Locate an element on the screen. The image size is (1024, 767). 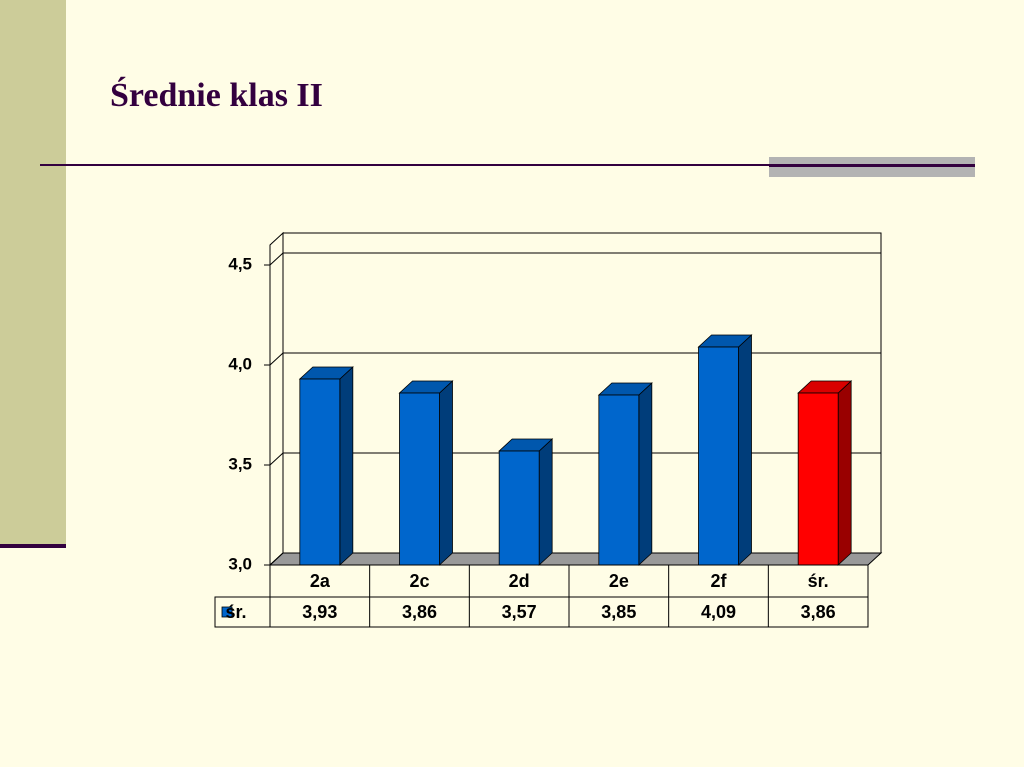
x-tick-label: 2c is located at coordinates (419, 581).